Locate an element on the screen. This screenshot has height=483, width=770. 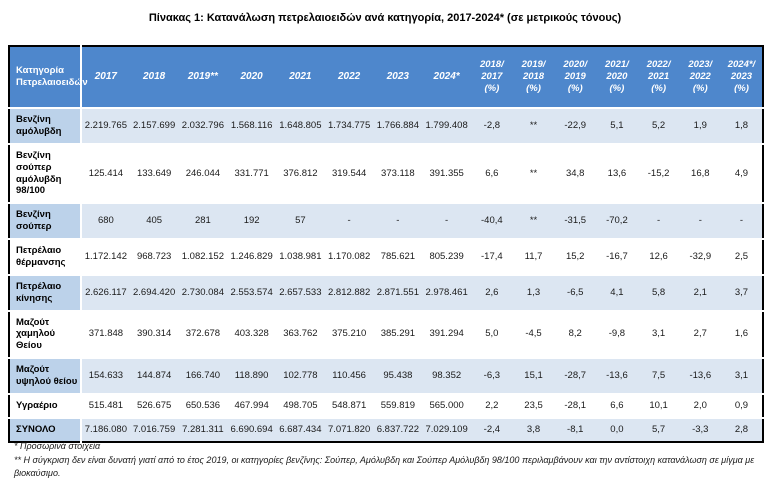
year-header-cell: 2023 is located at coordinates (398, 77).